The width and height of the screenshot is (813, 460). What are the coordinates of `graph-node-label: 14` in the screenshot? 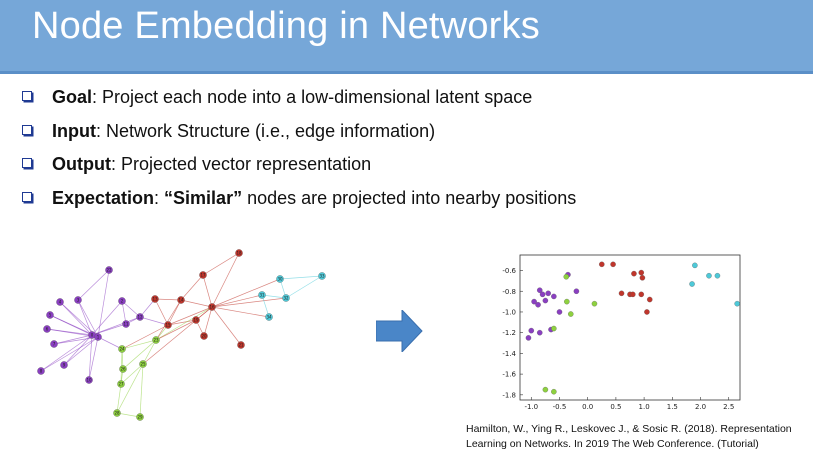 It's located at (181, 299).